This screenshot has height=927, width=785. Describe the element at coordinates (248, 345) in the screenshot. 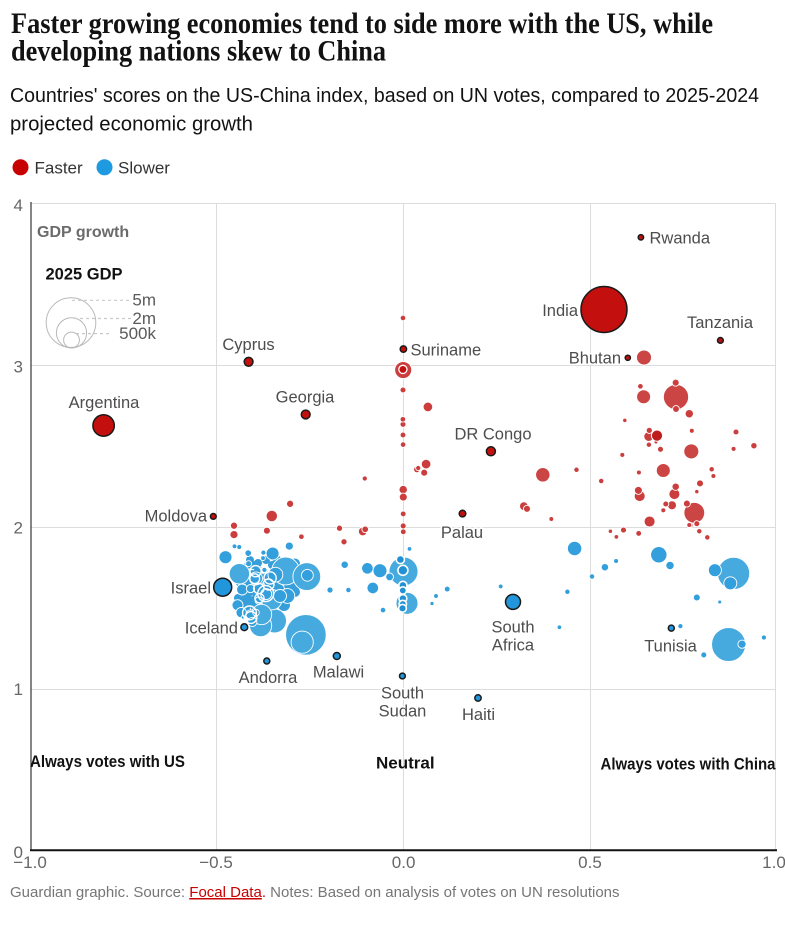

I see `svg-text: Cyprus` at that location.